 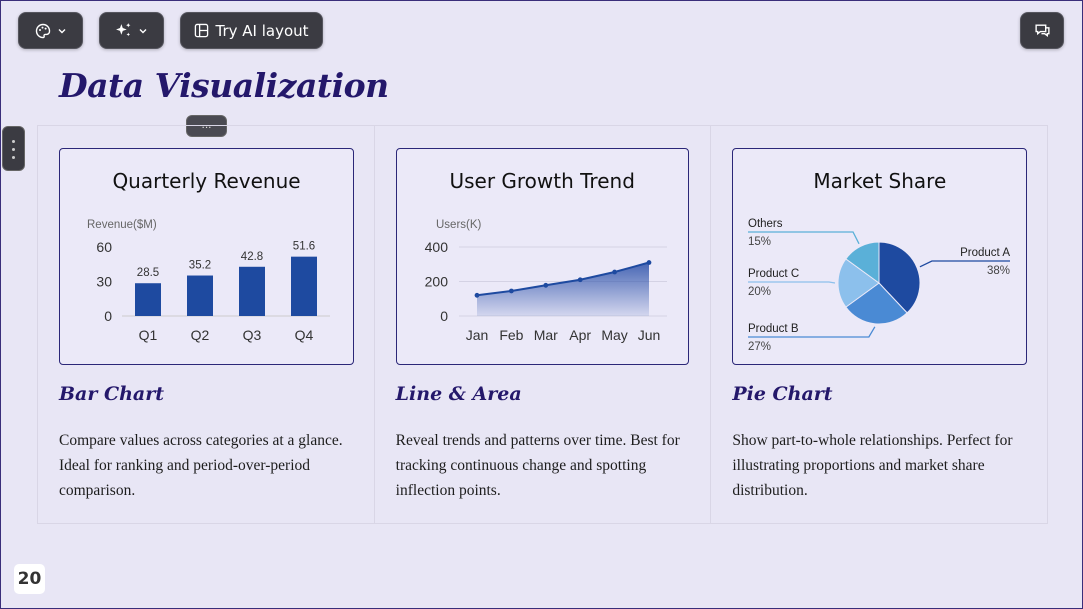 What do you see at coordinates (562, 279) in the screenshot?
I see `series-line` at bounding box center [562, 279].